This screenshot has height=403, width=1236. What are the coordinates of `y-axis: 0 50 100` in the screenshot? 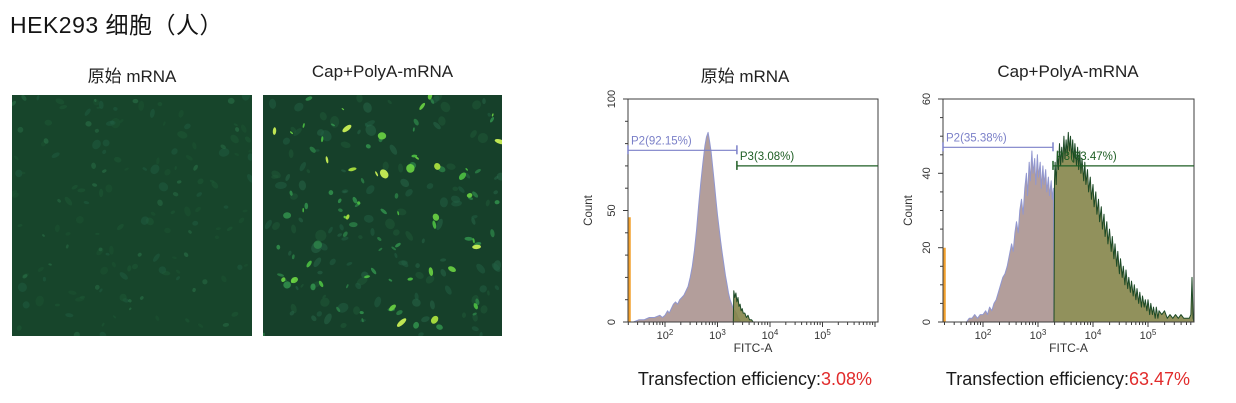 It's located at (617, 207).